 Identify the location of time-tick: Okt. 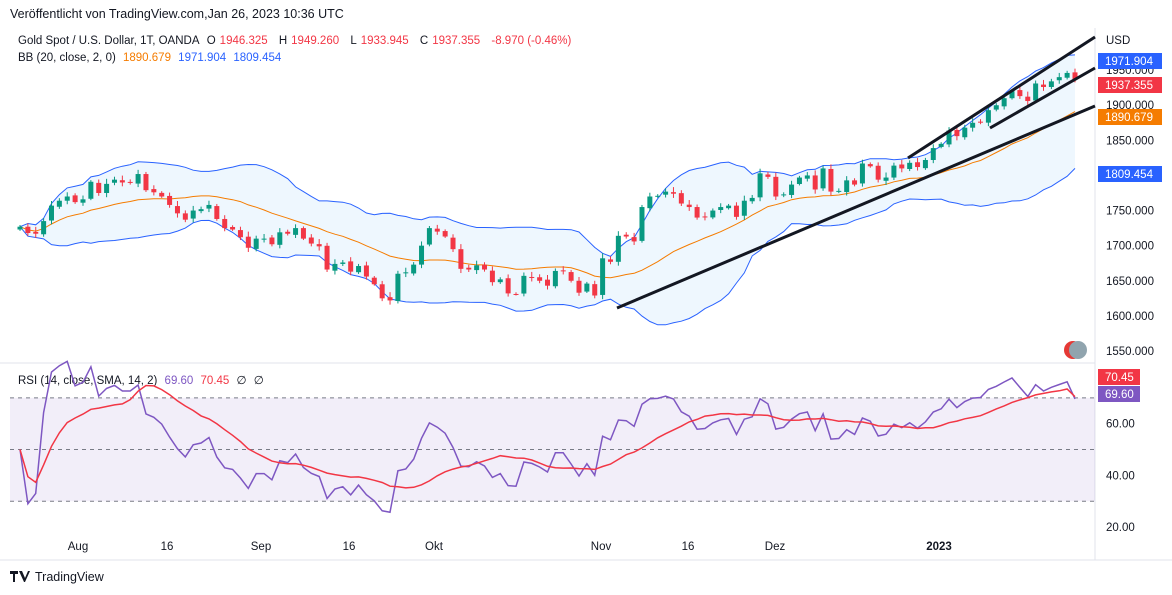
(434, 547).